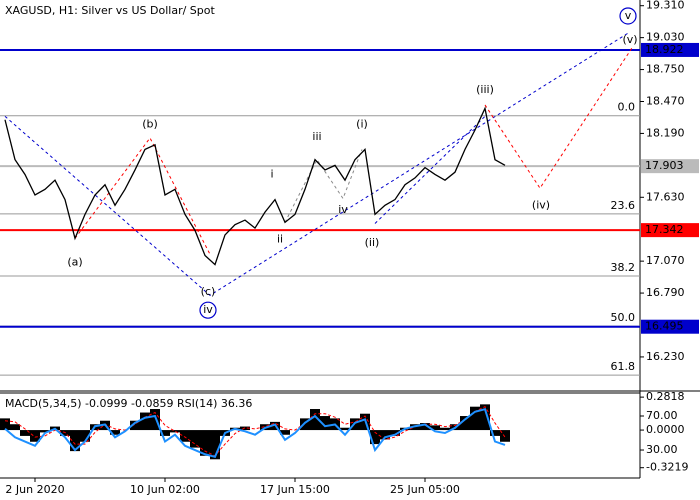 The width and height of the screenshot is (700, 500). What do you see at coordinates (372, 242) in the screenshot?
I see `wave-label: (ii)` at bounding box center [372, 242].